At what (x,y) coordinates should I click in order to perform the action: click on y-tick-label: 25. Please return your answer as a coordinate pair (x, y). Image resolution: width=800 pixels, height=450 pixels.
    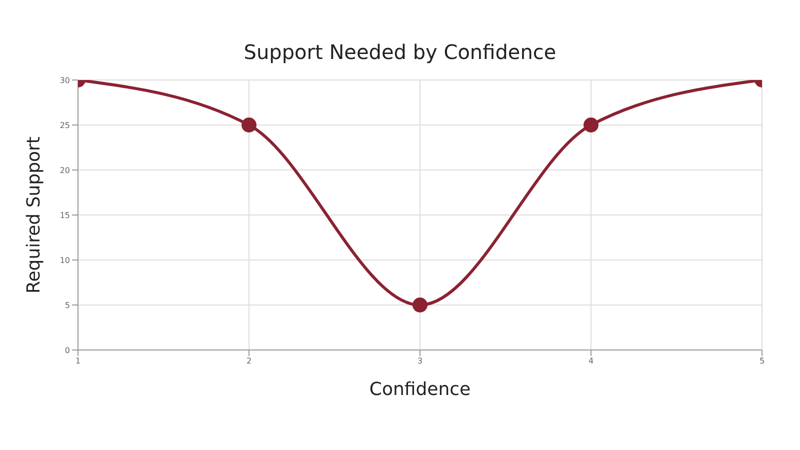
    Looking at the image, I should click on (65, 125).